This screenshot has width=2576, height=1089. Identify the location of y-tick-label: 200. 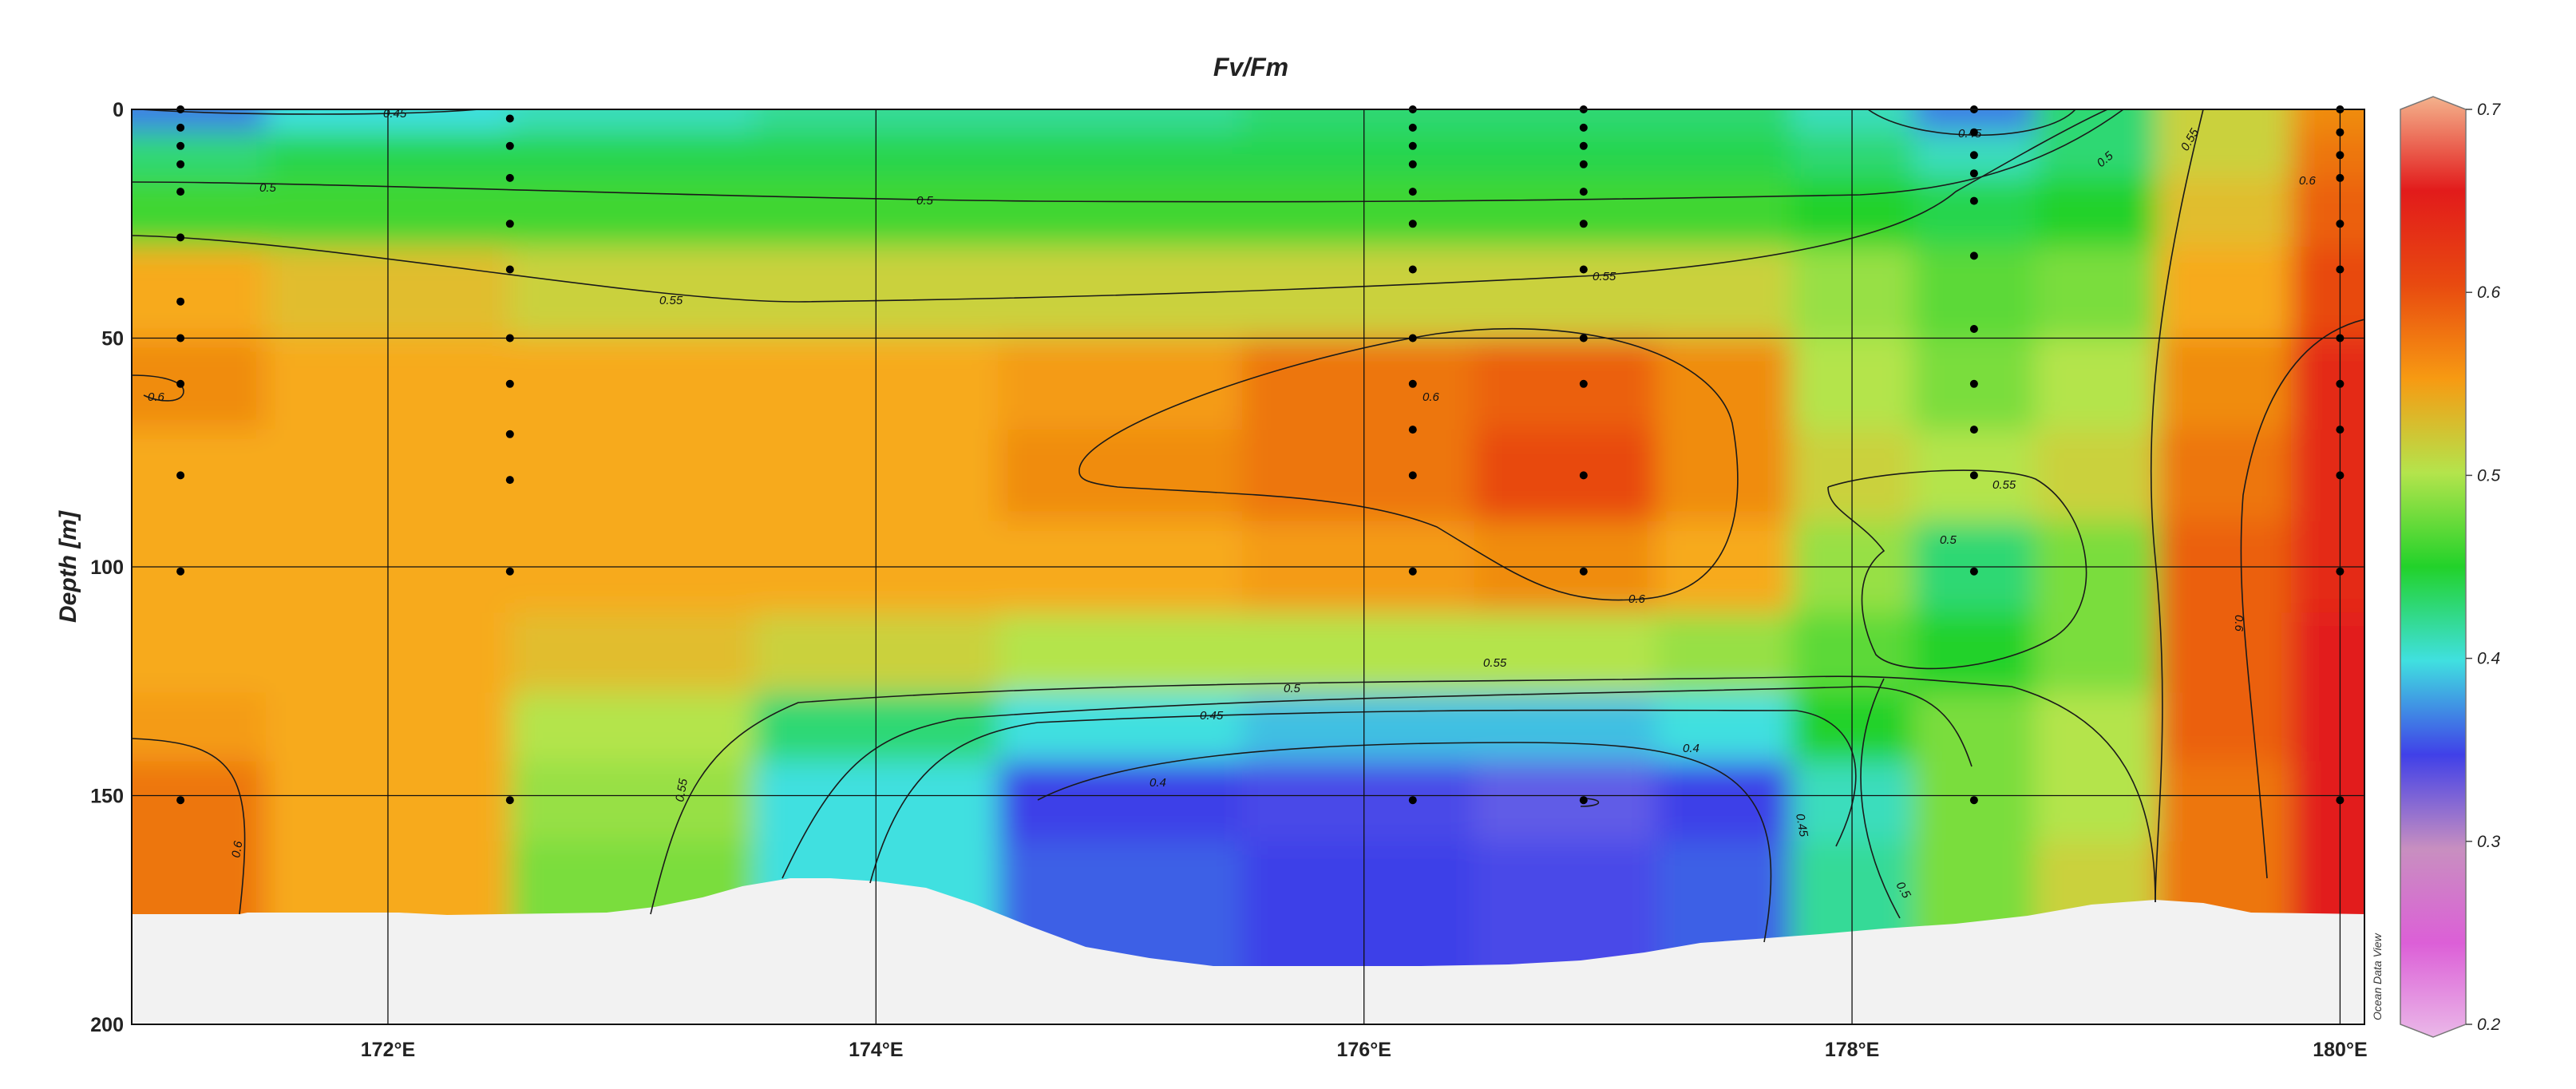
(107, 1025).